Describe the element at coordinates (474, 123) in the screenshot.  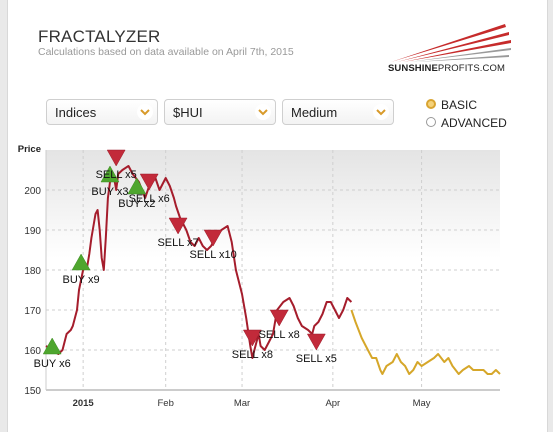
I see `mode-label-advanced: ADVANCED` at that location.